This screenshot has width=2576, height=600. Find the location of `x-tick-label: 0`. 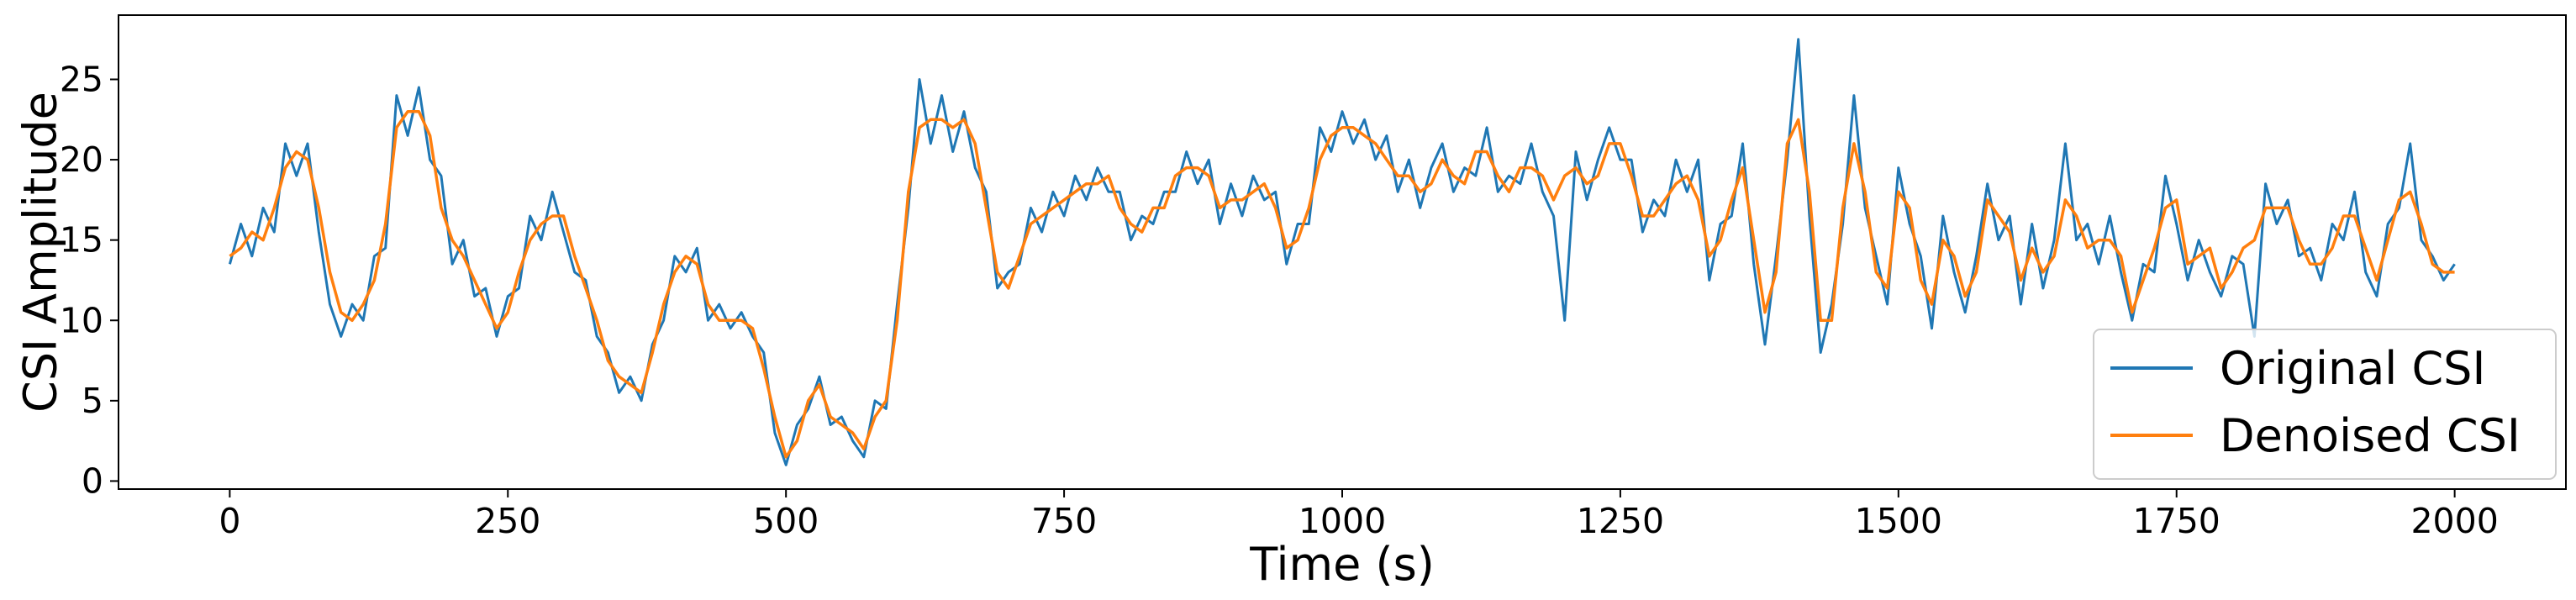

x-tick-label: 0 is located at coordinates (229, 521).